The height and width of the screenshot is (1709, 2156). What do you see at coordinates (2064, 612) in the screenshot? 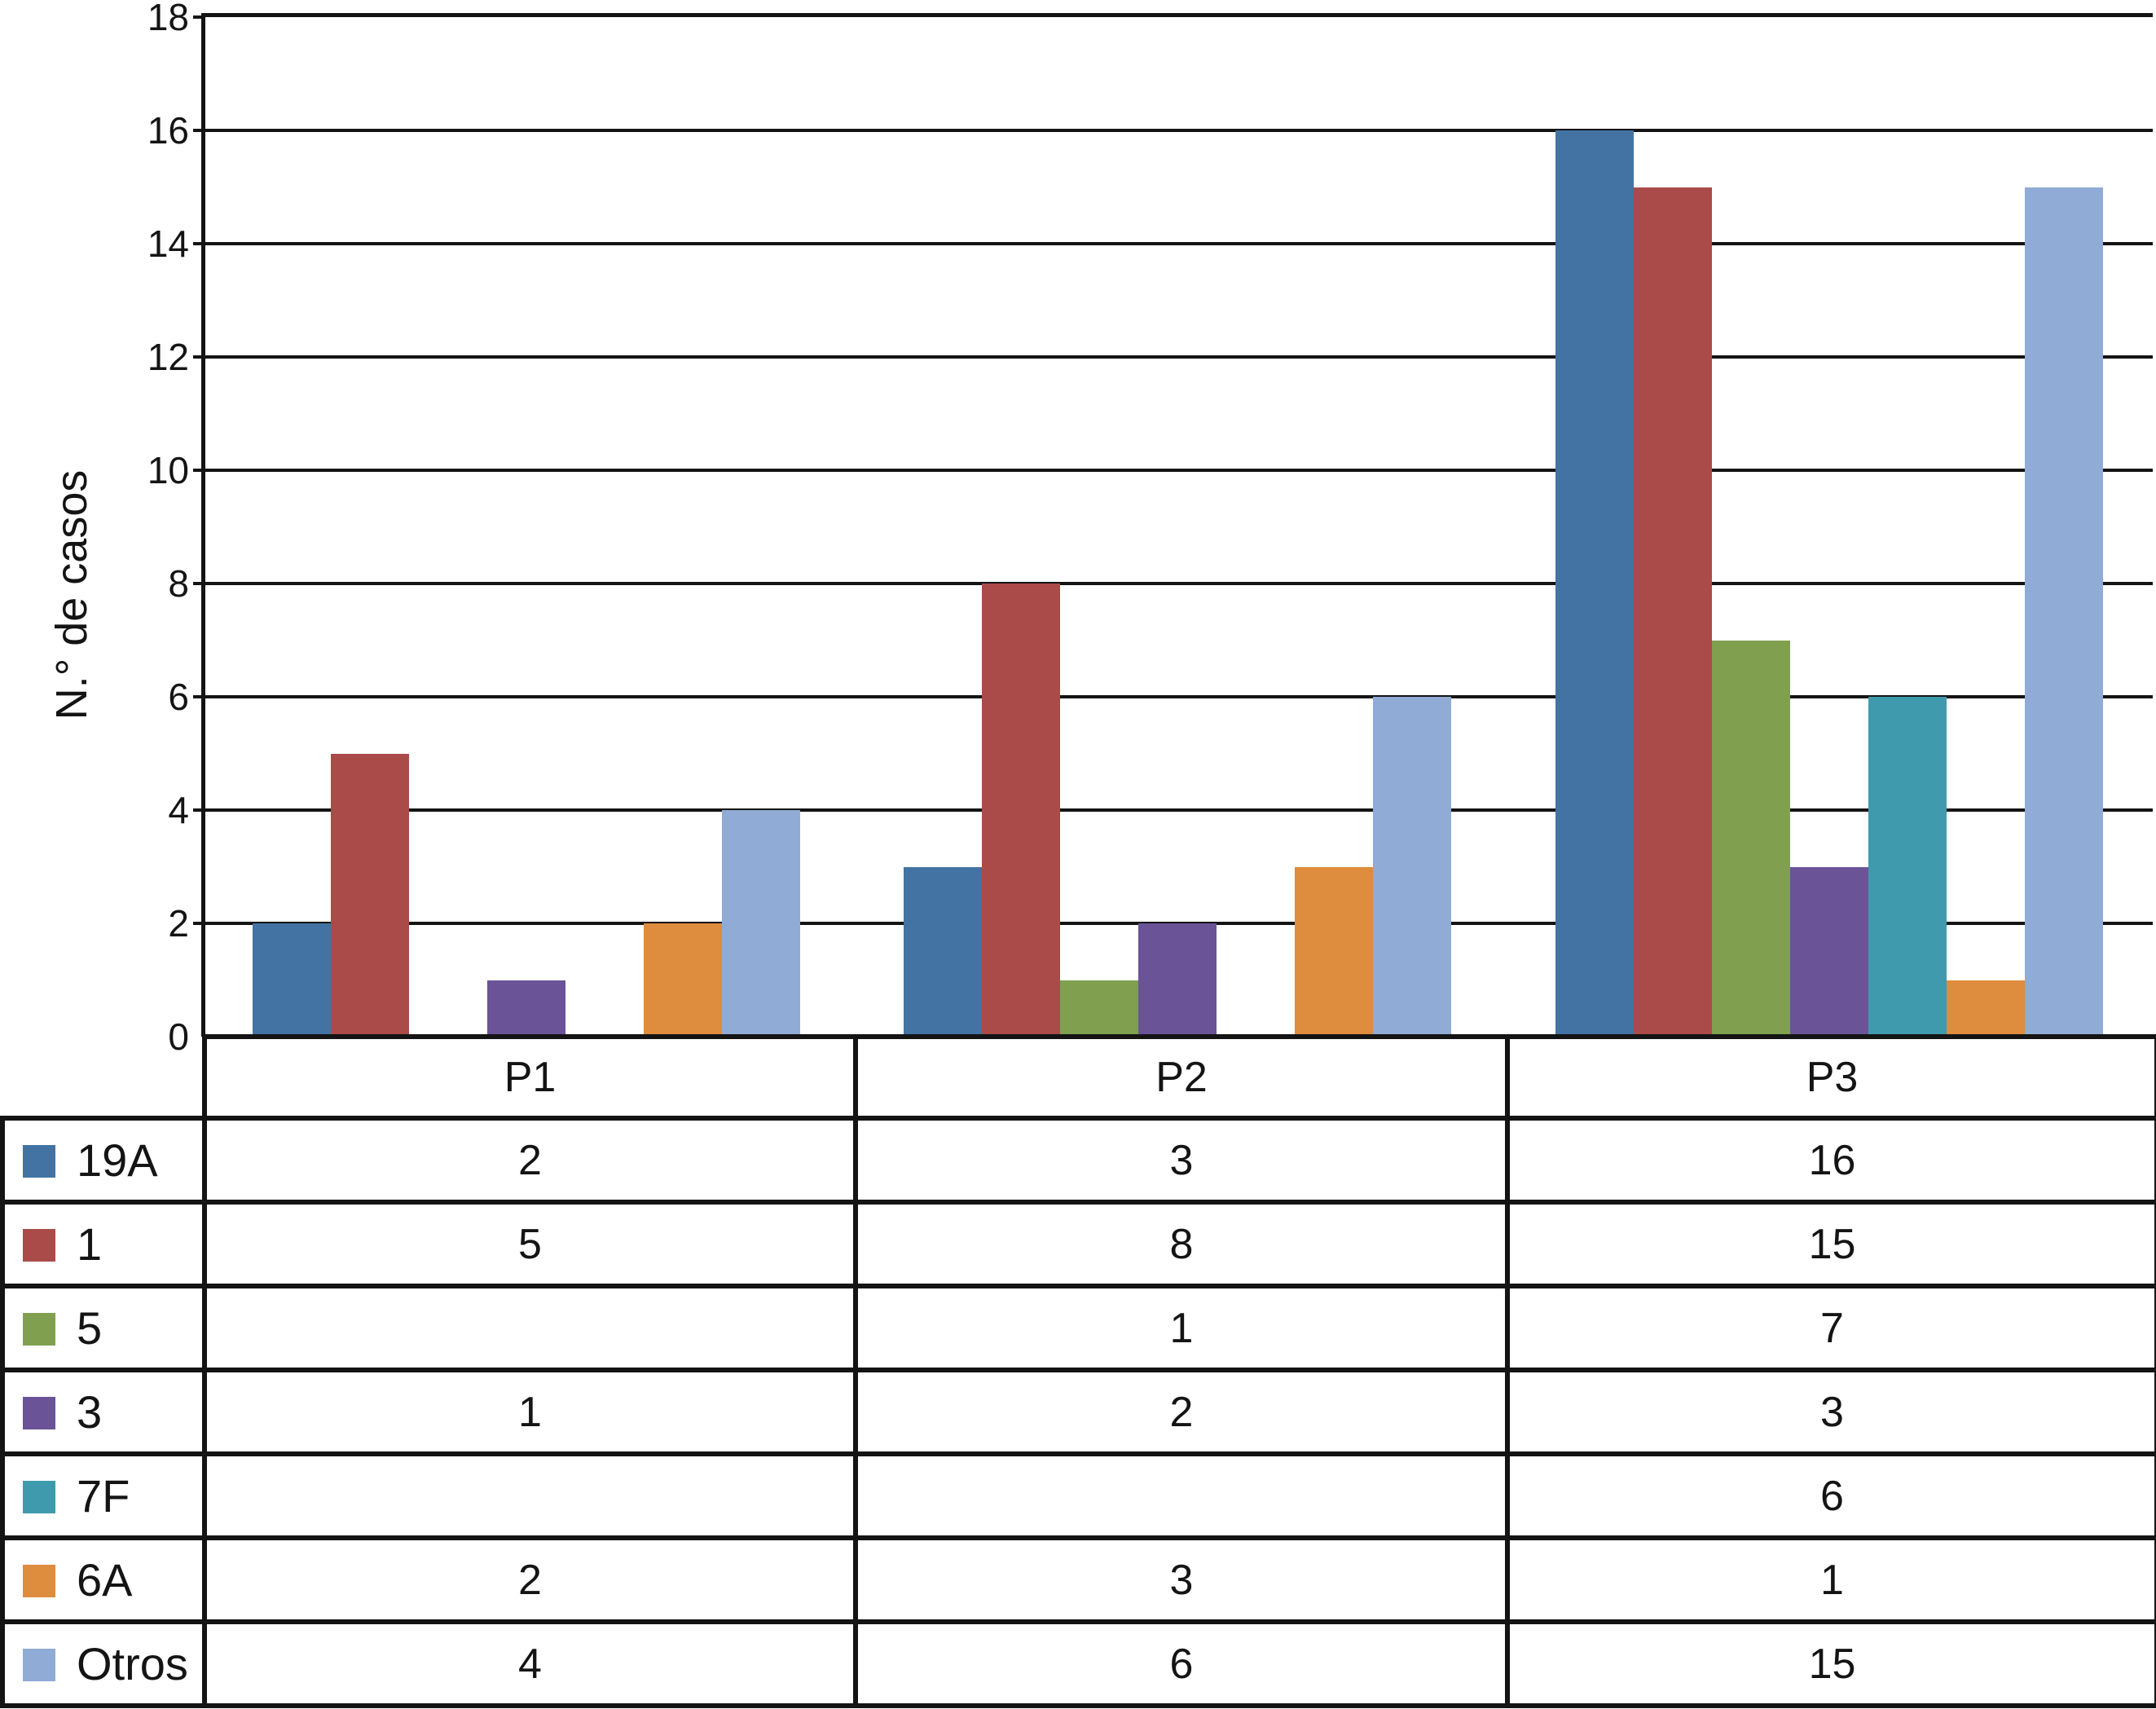
I see `bar-Otros-P3` at bounding box center [2064, 612].